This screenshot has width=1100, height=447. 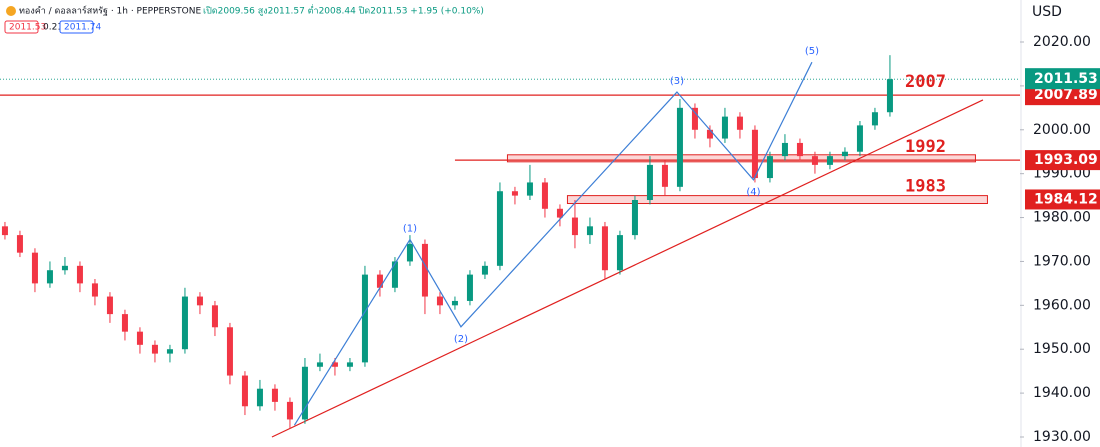 I want to click on y-tick-label: 1940.00, so click(x=1062, y=393).